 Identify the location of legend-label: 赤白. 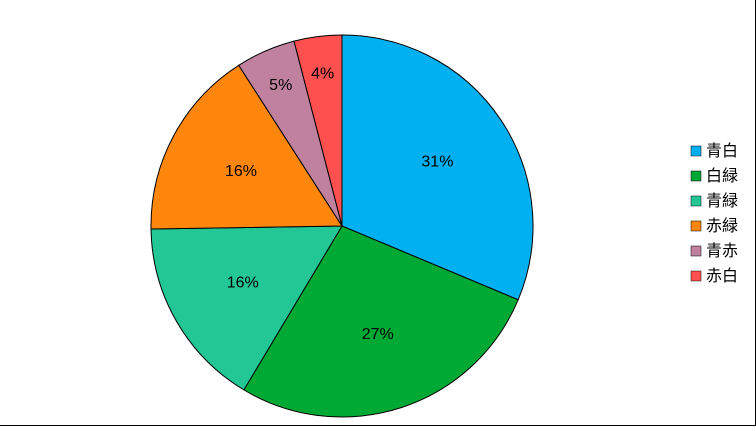
(722, 276).